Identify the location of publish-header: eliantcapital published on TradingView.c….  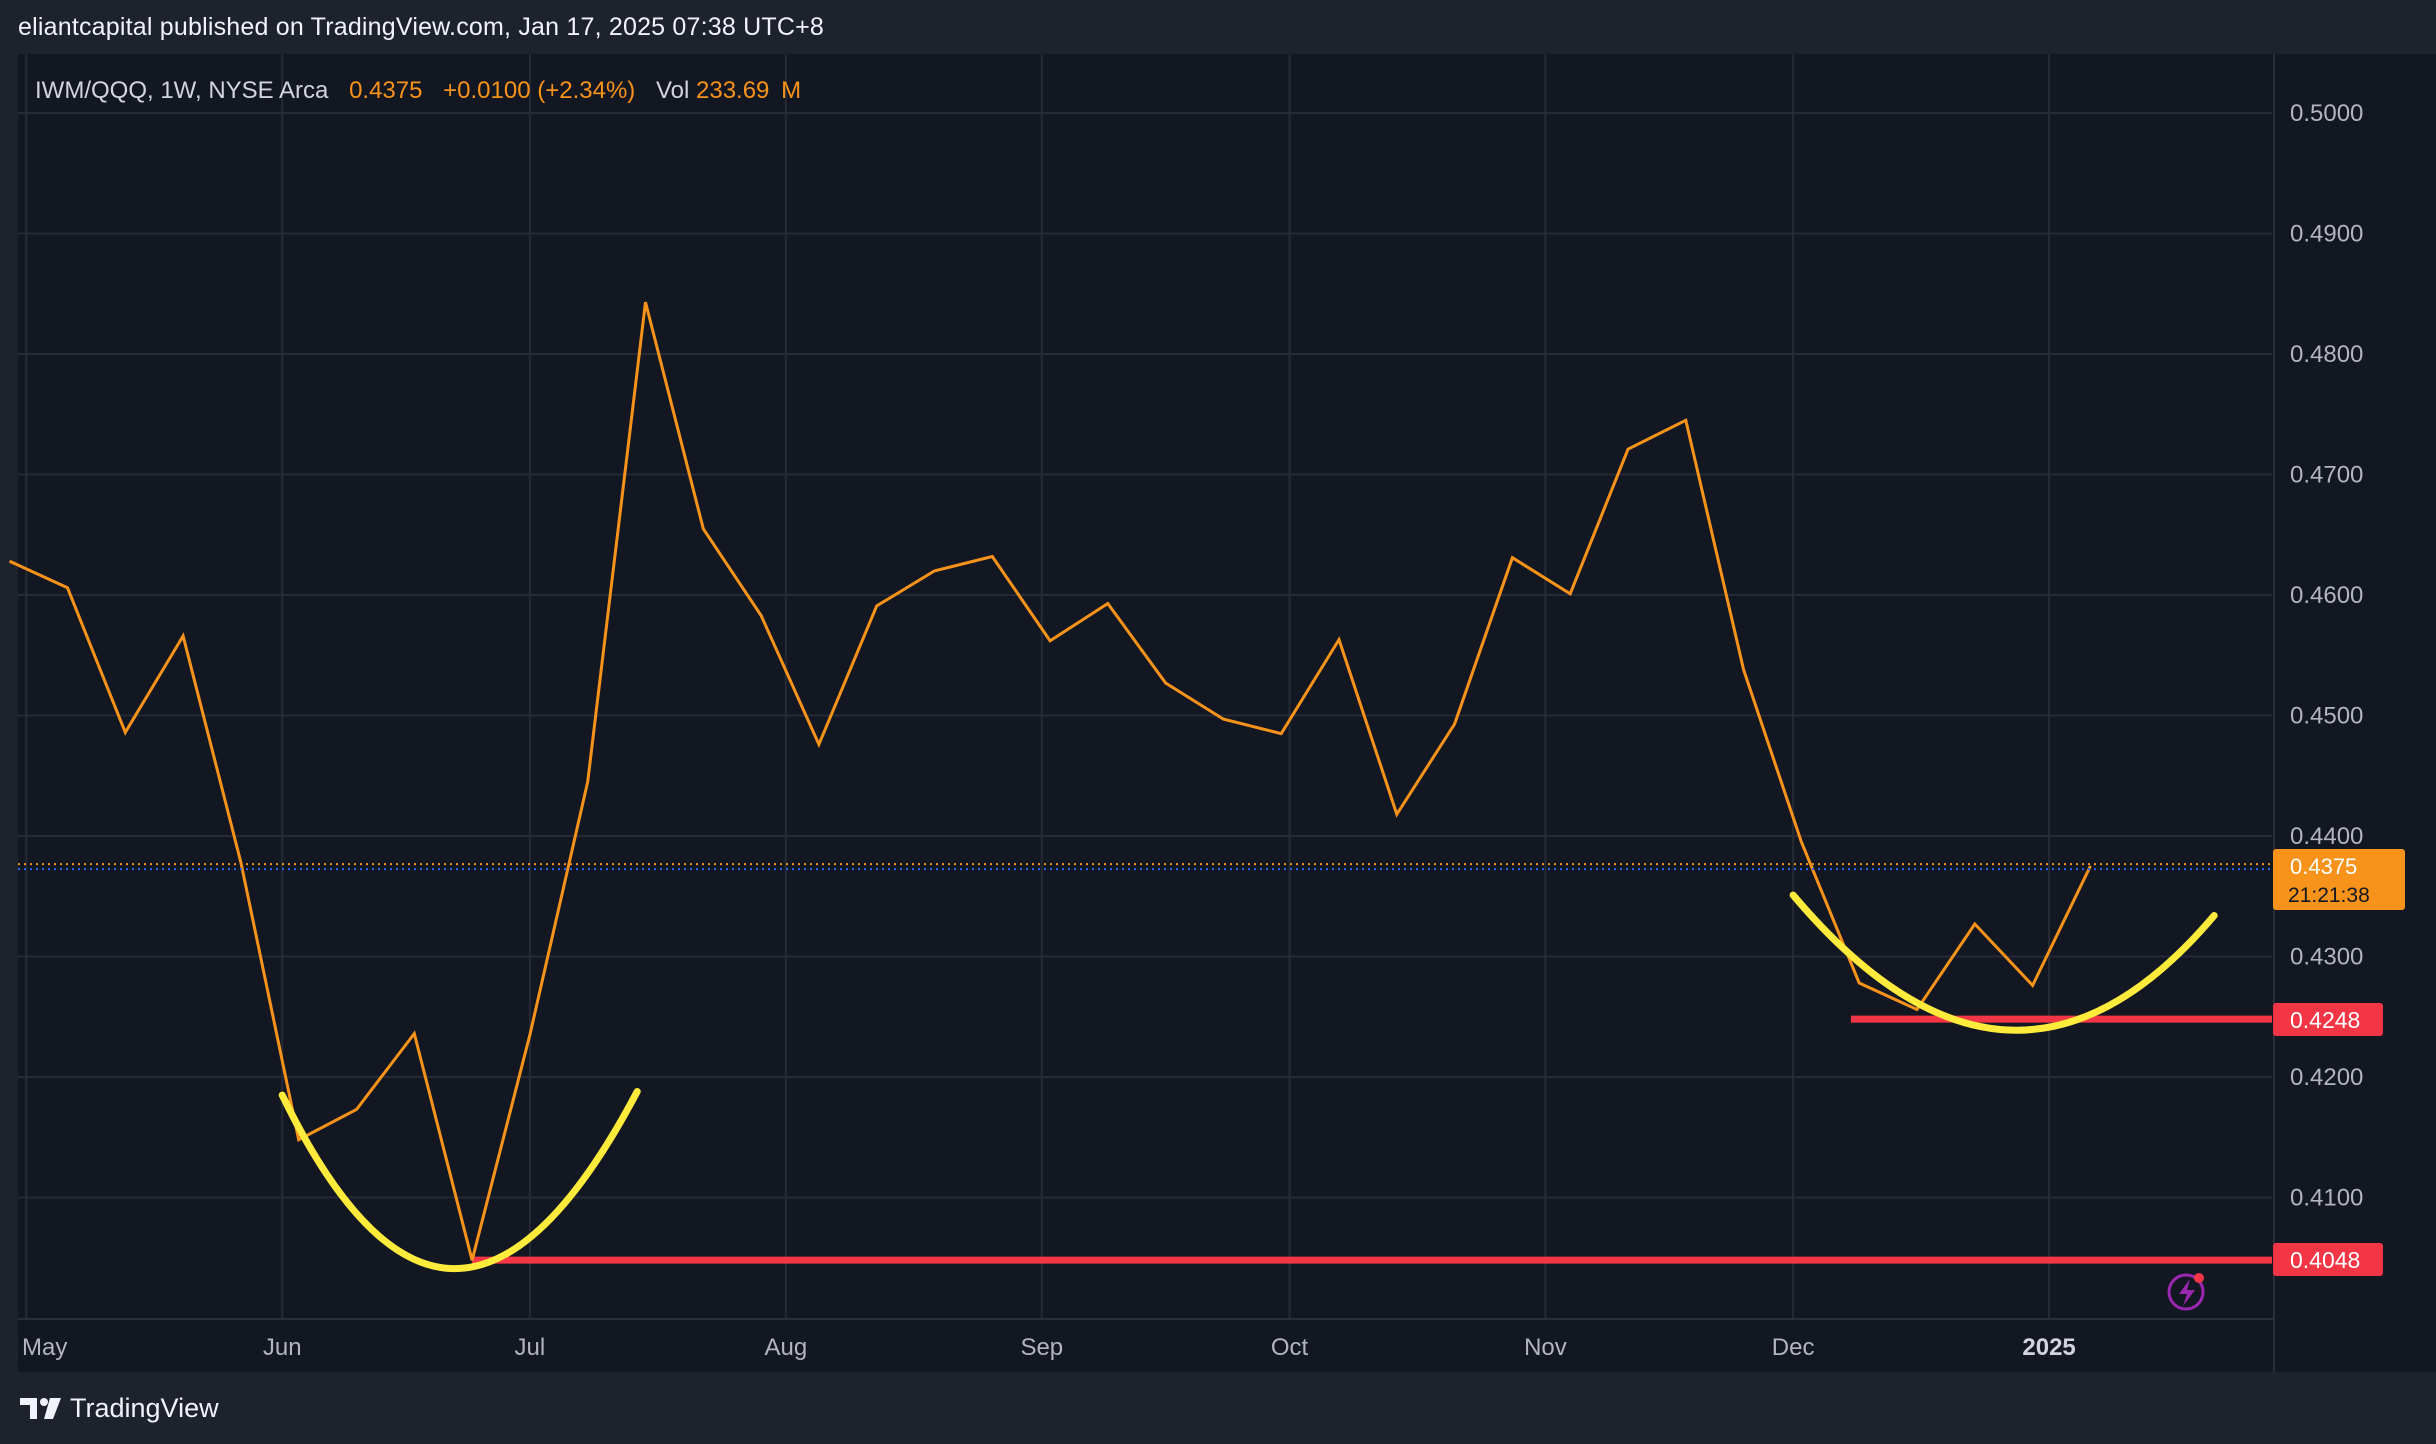
(1218, 27).